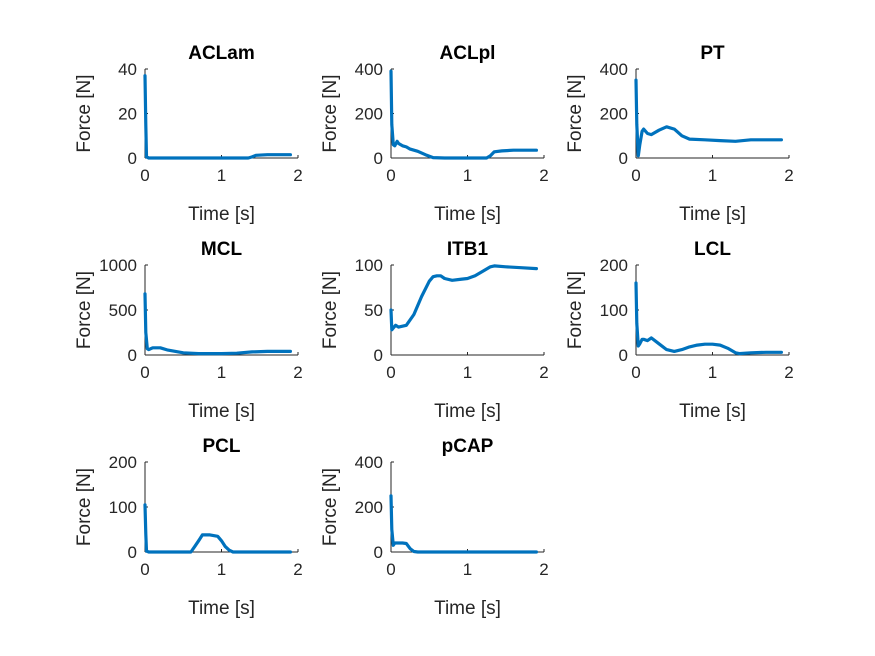 This screenshot has width=875, height=656. What do you see at coordinates (127, 114) in the screenshot?
I see `y-tick-label: 20` at bounding box center [127, 114].